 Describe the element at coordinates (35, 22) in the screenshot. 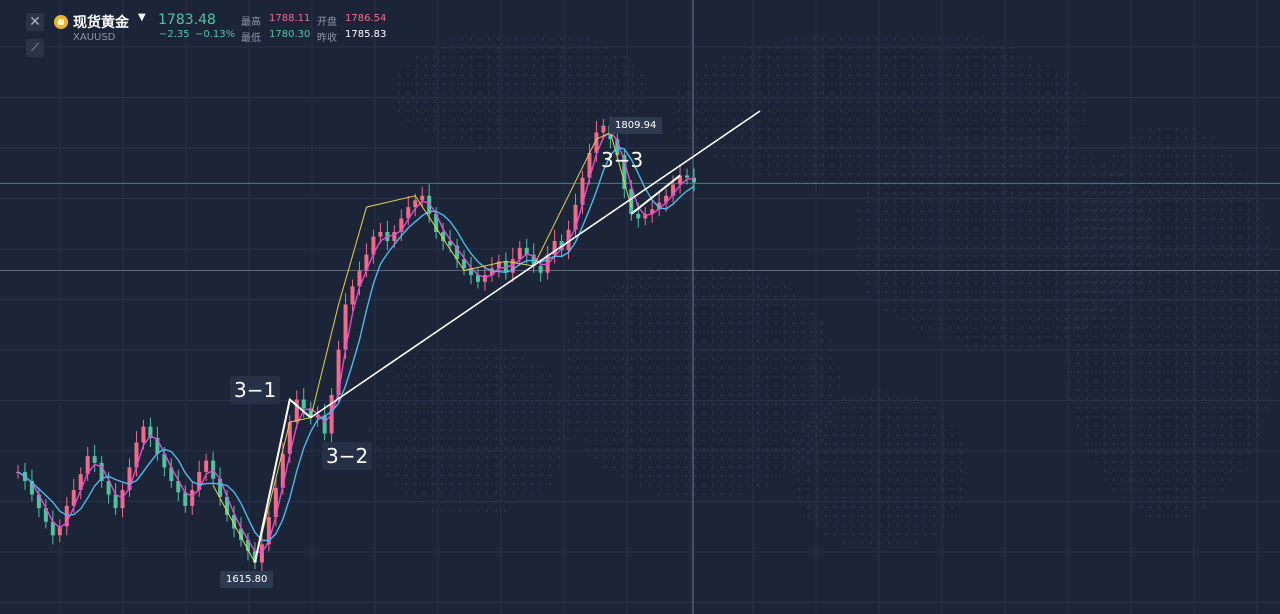

I see `close-icon: ✕` at that location.